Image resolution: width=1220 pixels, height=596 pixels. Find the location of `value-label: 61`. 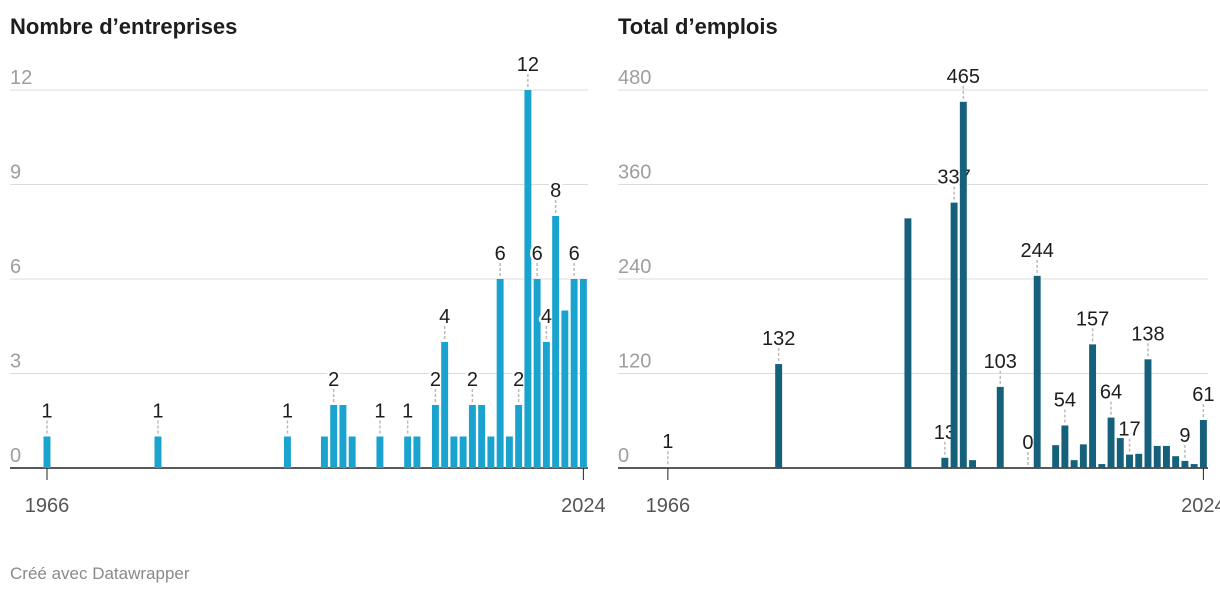

value-label: 61 is located at coordinates (1203, 395).